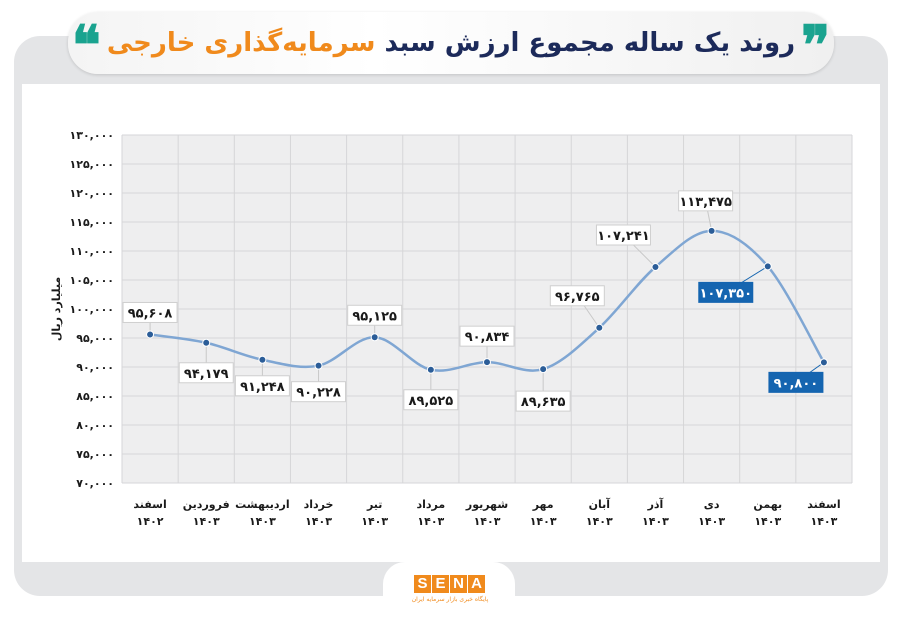 Image resolution: width=900 pixels, height=623 pixels. I want to click on logo-letter: N, so click(458, 584).